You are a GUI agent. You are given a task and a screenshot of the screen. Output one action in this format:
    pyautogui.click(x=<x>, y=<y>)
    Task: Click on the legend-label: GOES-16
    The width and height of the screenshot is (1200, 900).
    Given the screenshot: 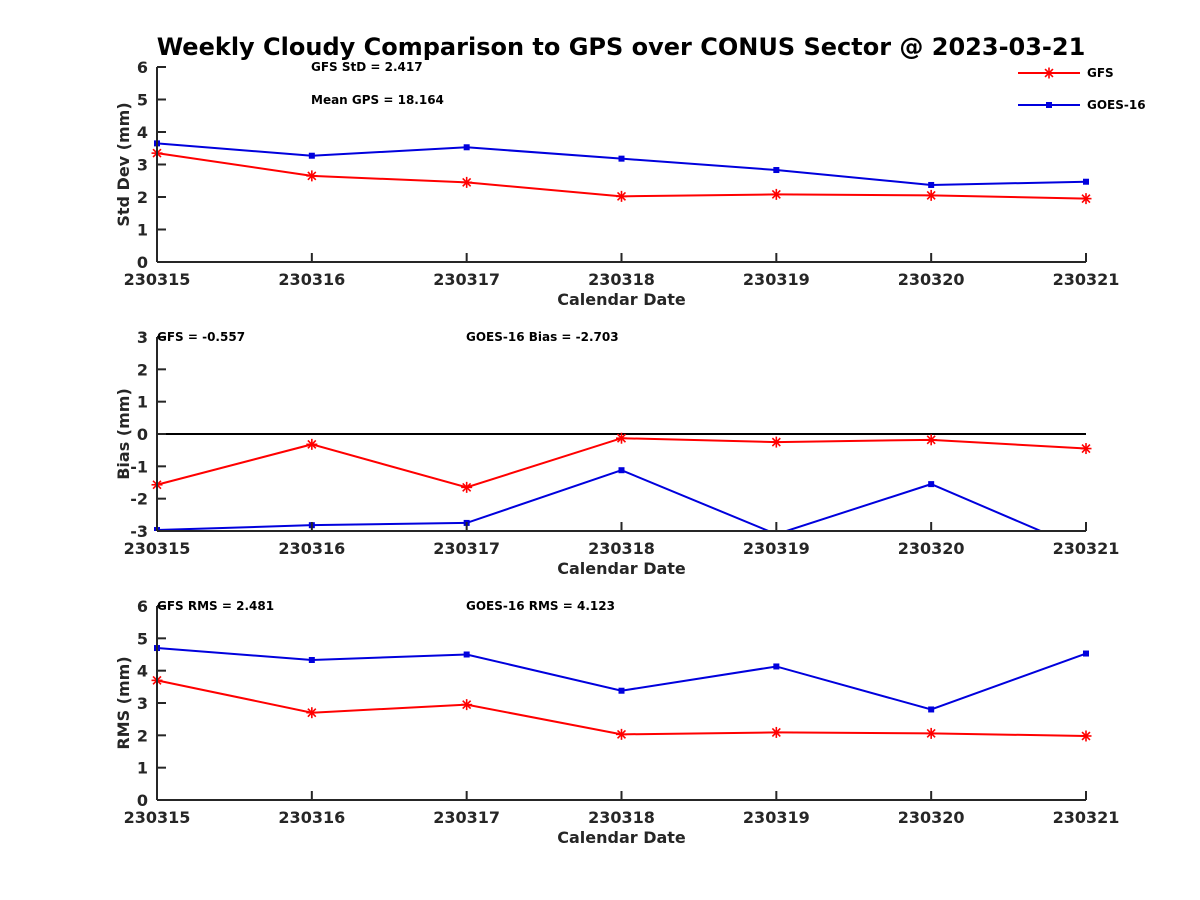 What is the action you would take?
    pyautogui.click(x=1116, y=105)
    